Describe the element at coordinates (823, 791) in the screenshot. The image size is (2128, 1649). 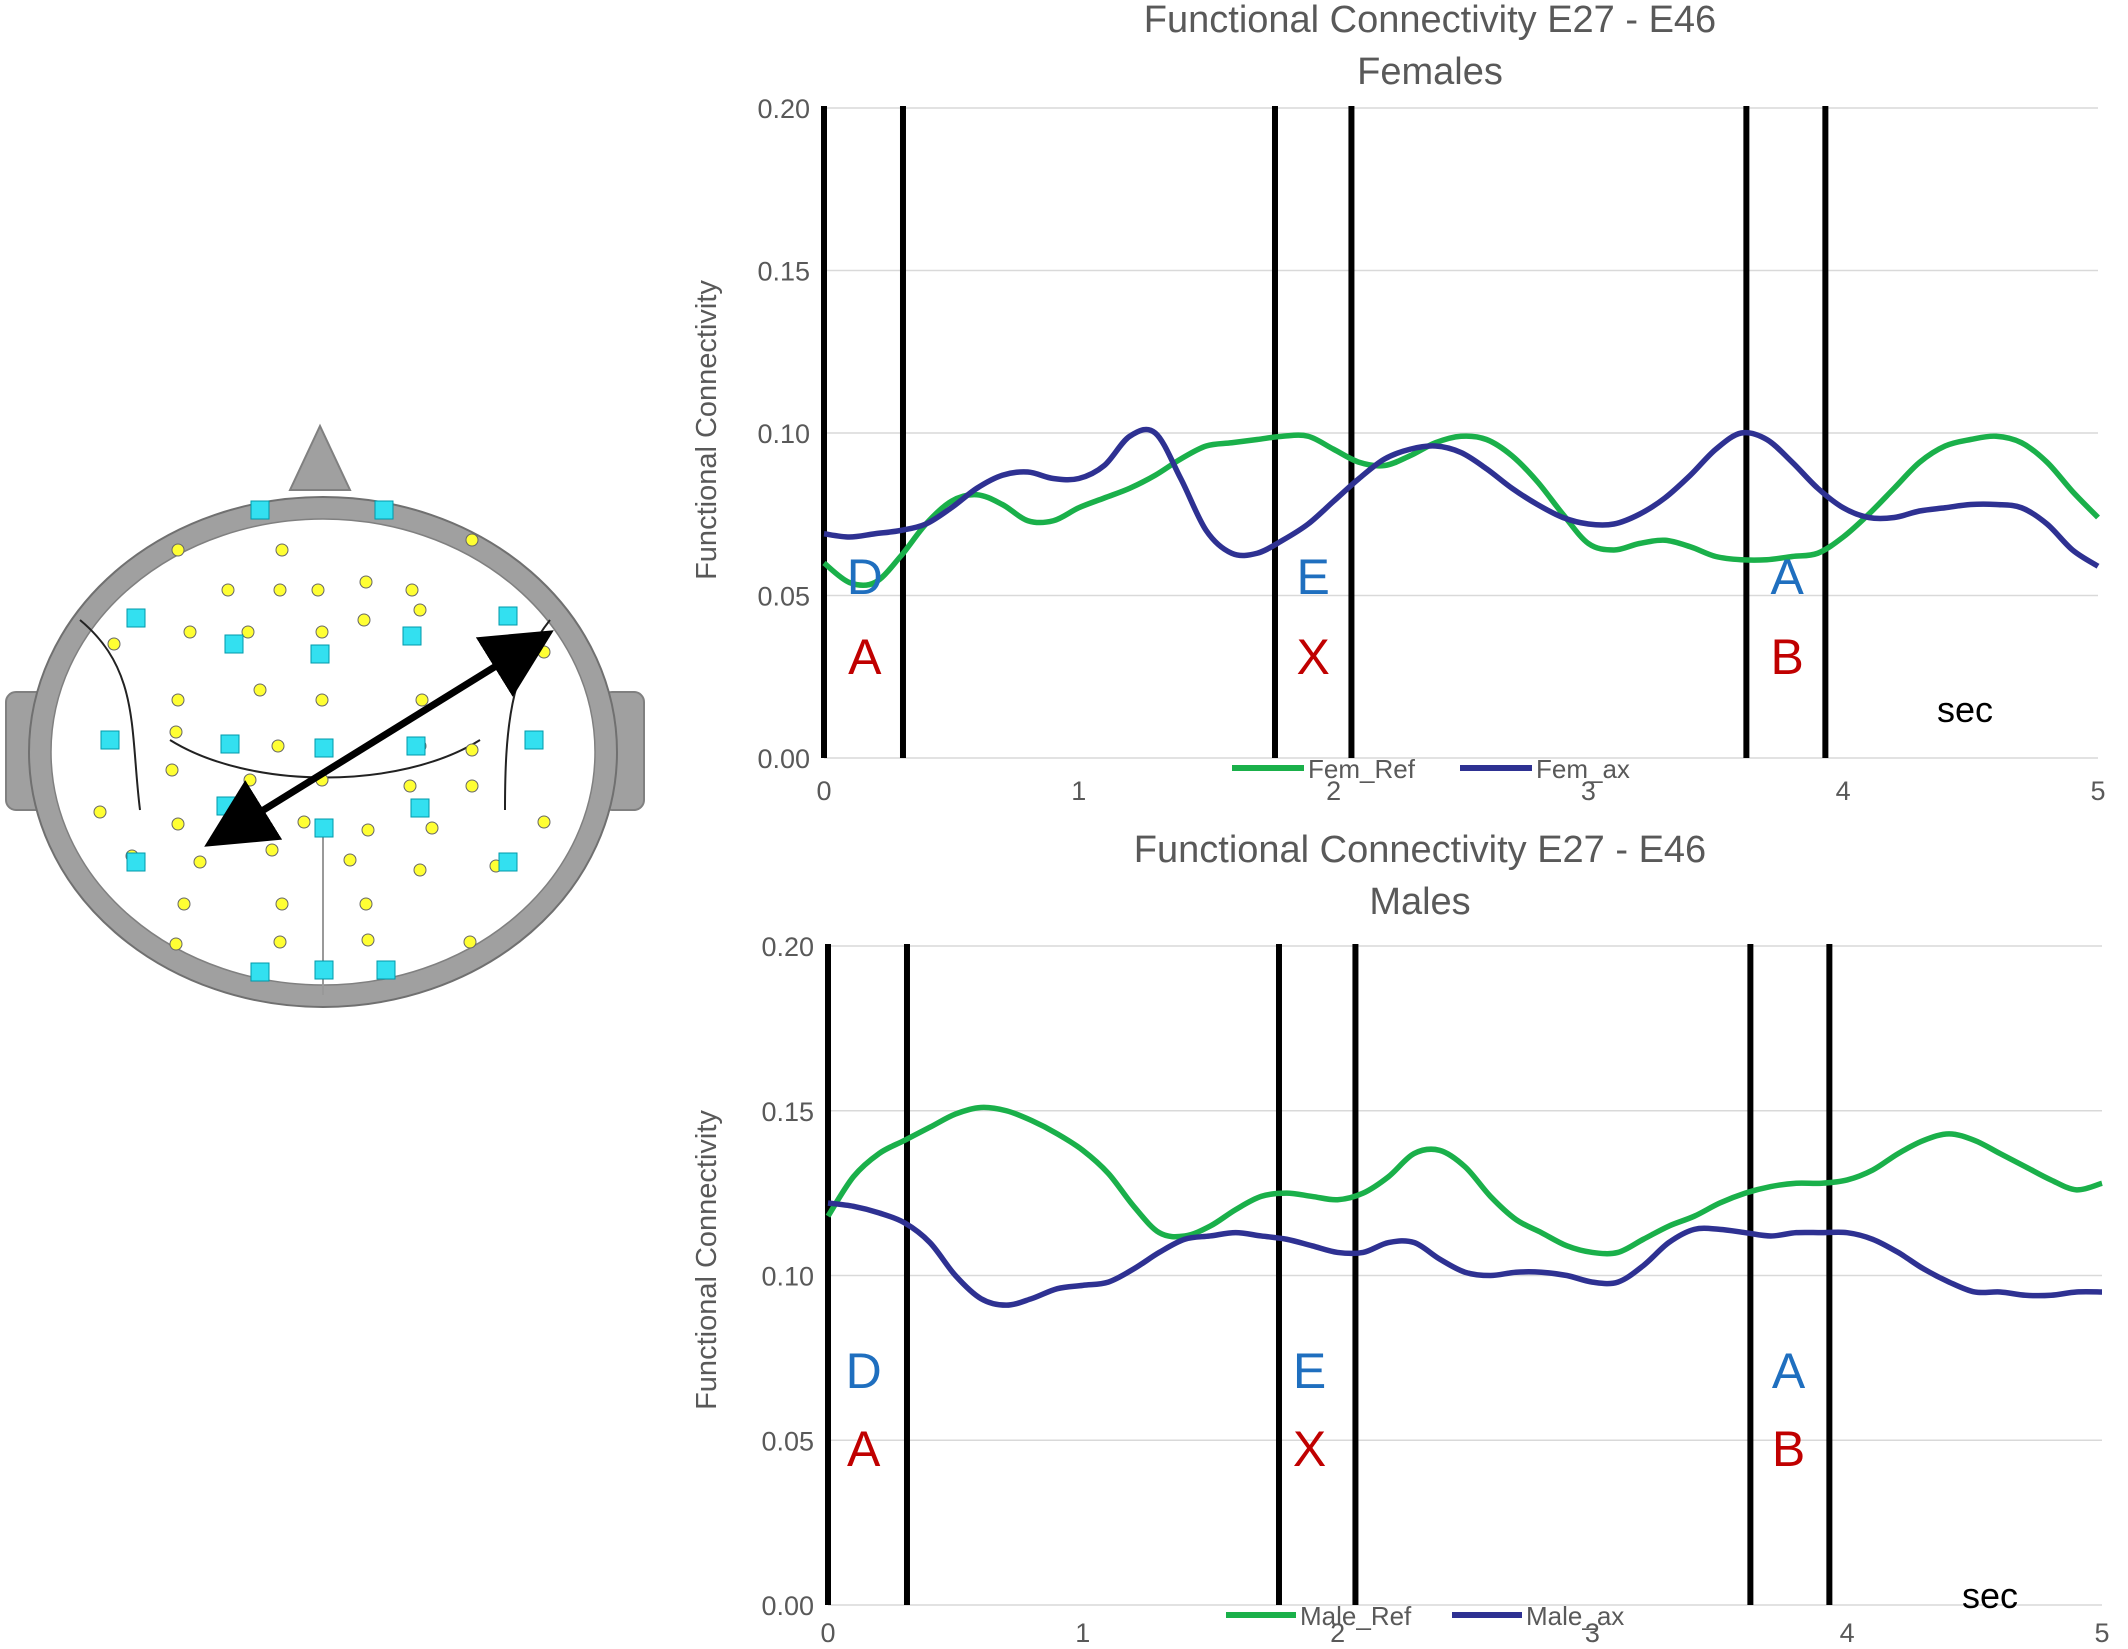
I see `x-tick-label: 0` at that location.